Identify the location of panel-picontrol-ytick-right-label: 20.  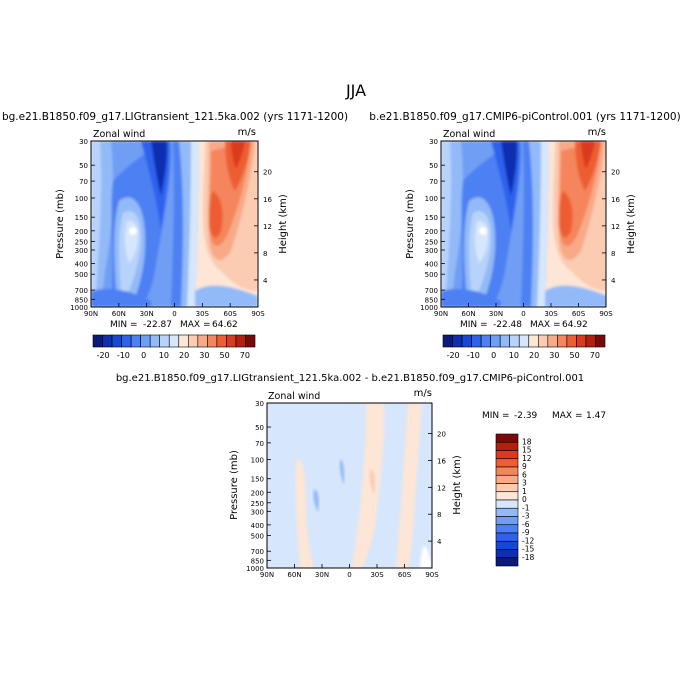
(615, 173).